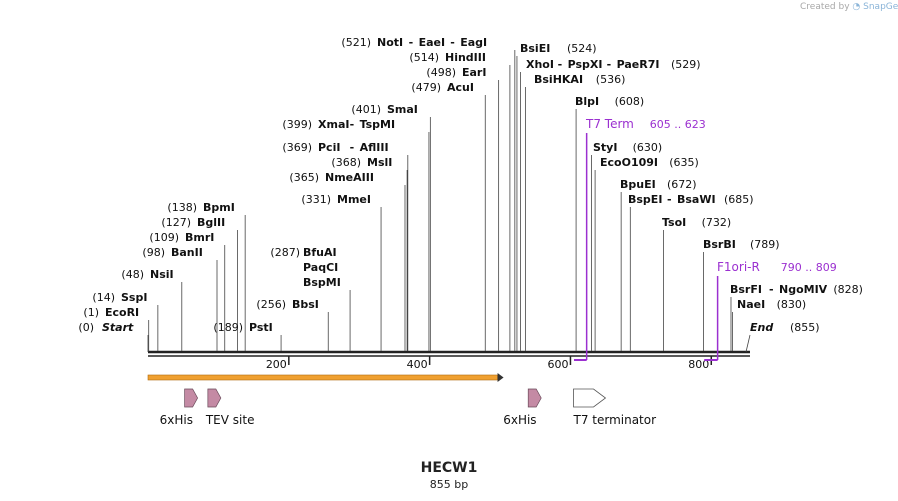 This screenshot has width=898, height=501. Describe the element at coordinates (698, 364) in the screenshot. I see `axis-tick-label: 800` at that location.